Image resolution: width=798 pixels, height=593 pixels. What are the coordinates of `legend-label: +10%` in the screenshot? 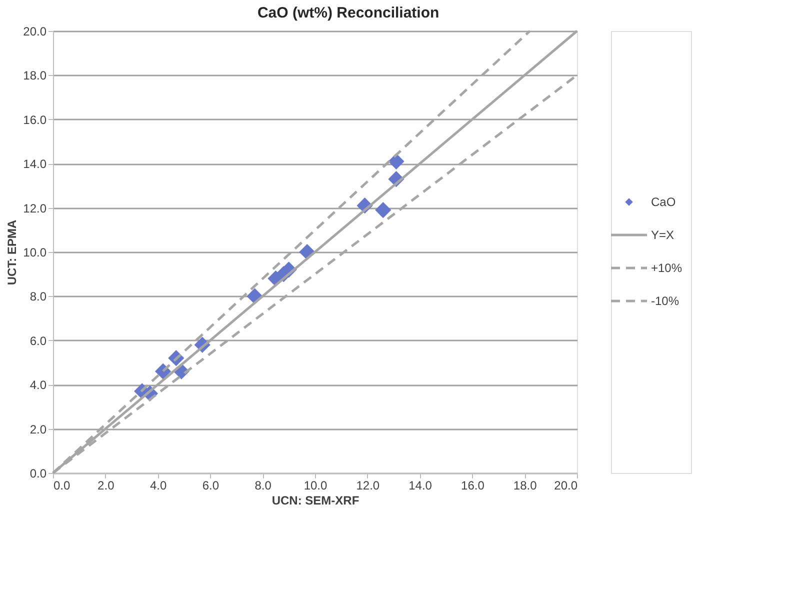 It's located at (666, 268).